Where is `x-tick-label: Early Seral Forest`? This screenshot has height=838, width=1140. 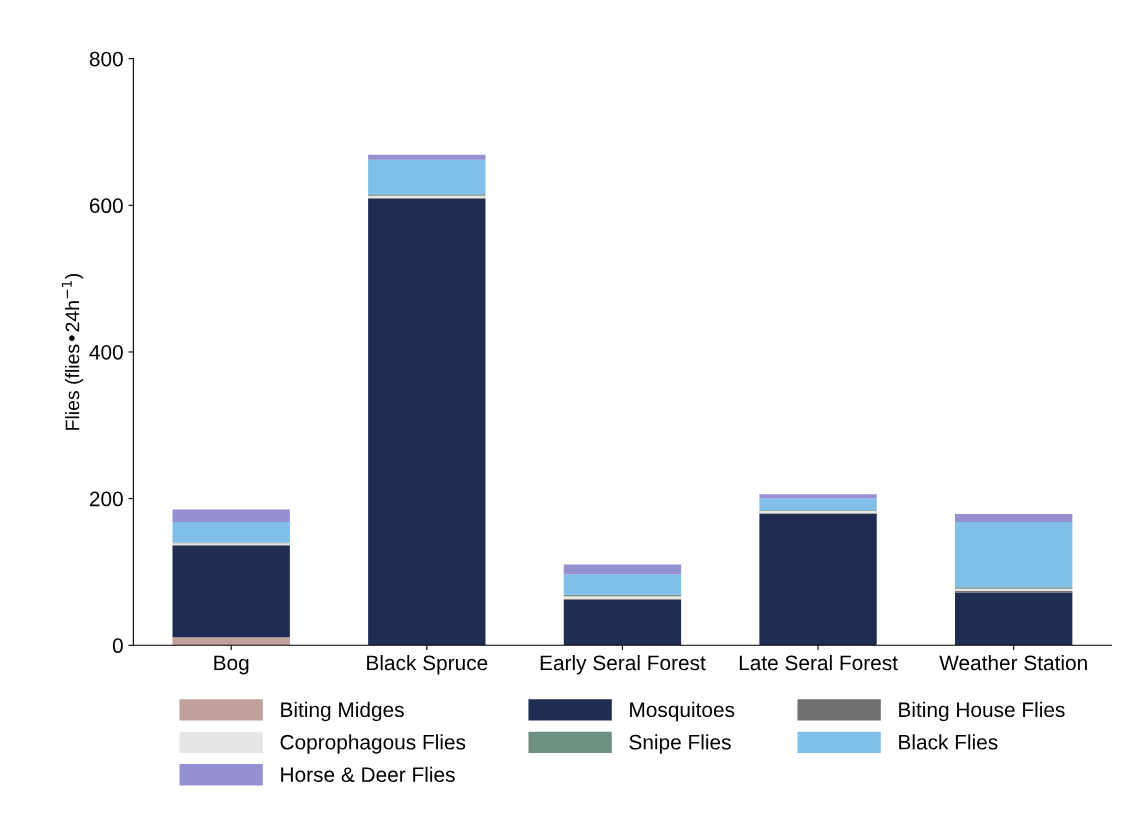 x-tick-label: Early Seral Forest is located at coordinates (623, 664).